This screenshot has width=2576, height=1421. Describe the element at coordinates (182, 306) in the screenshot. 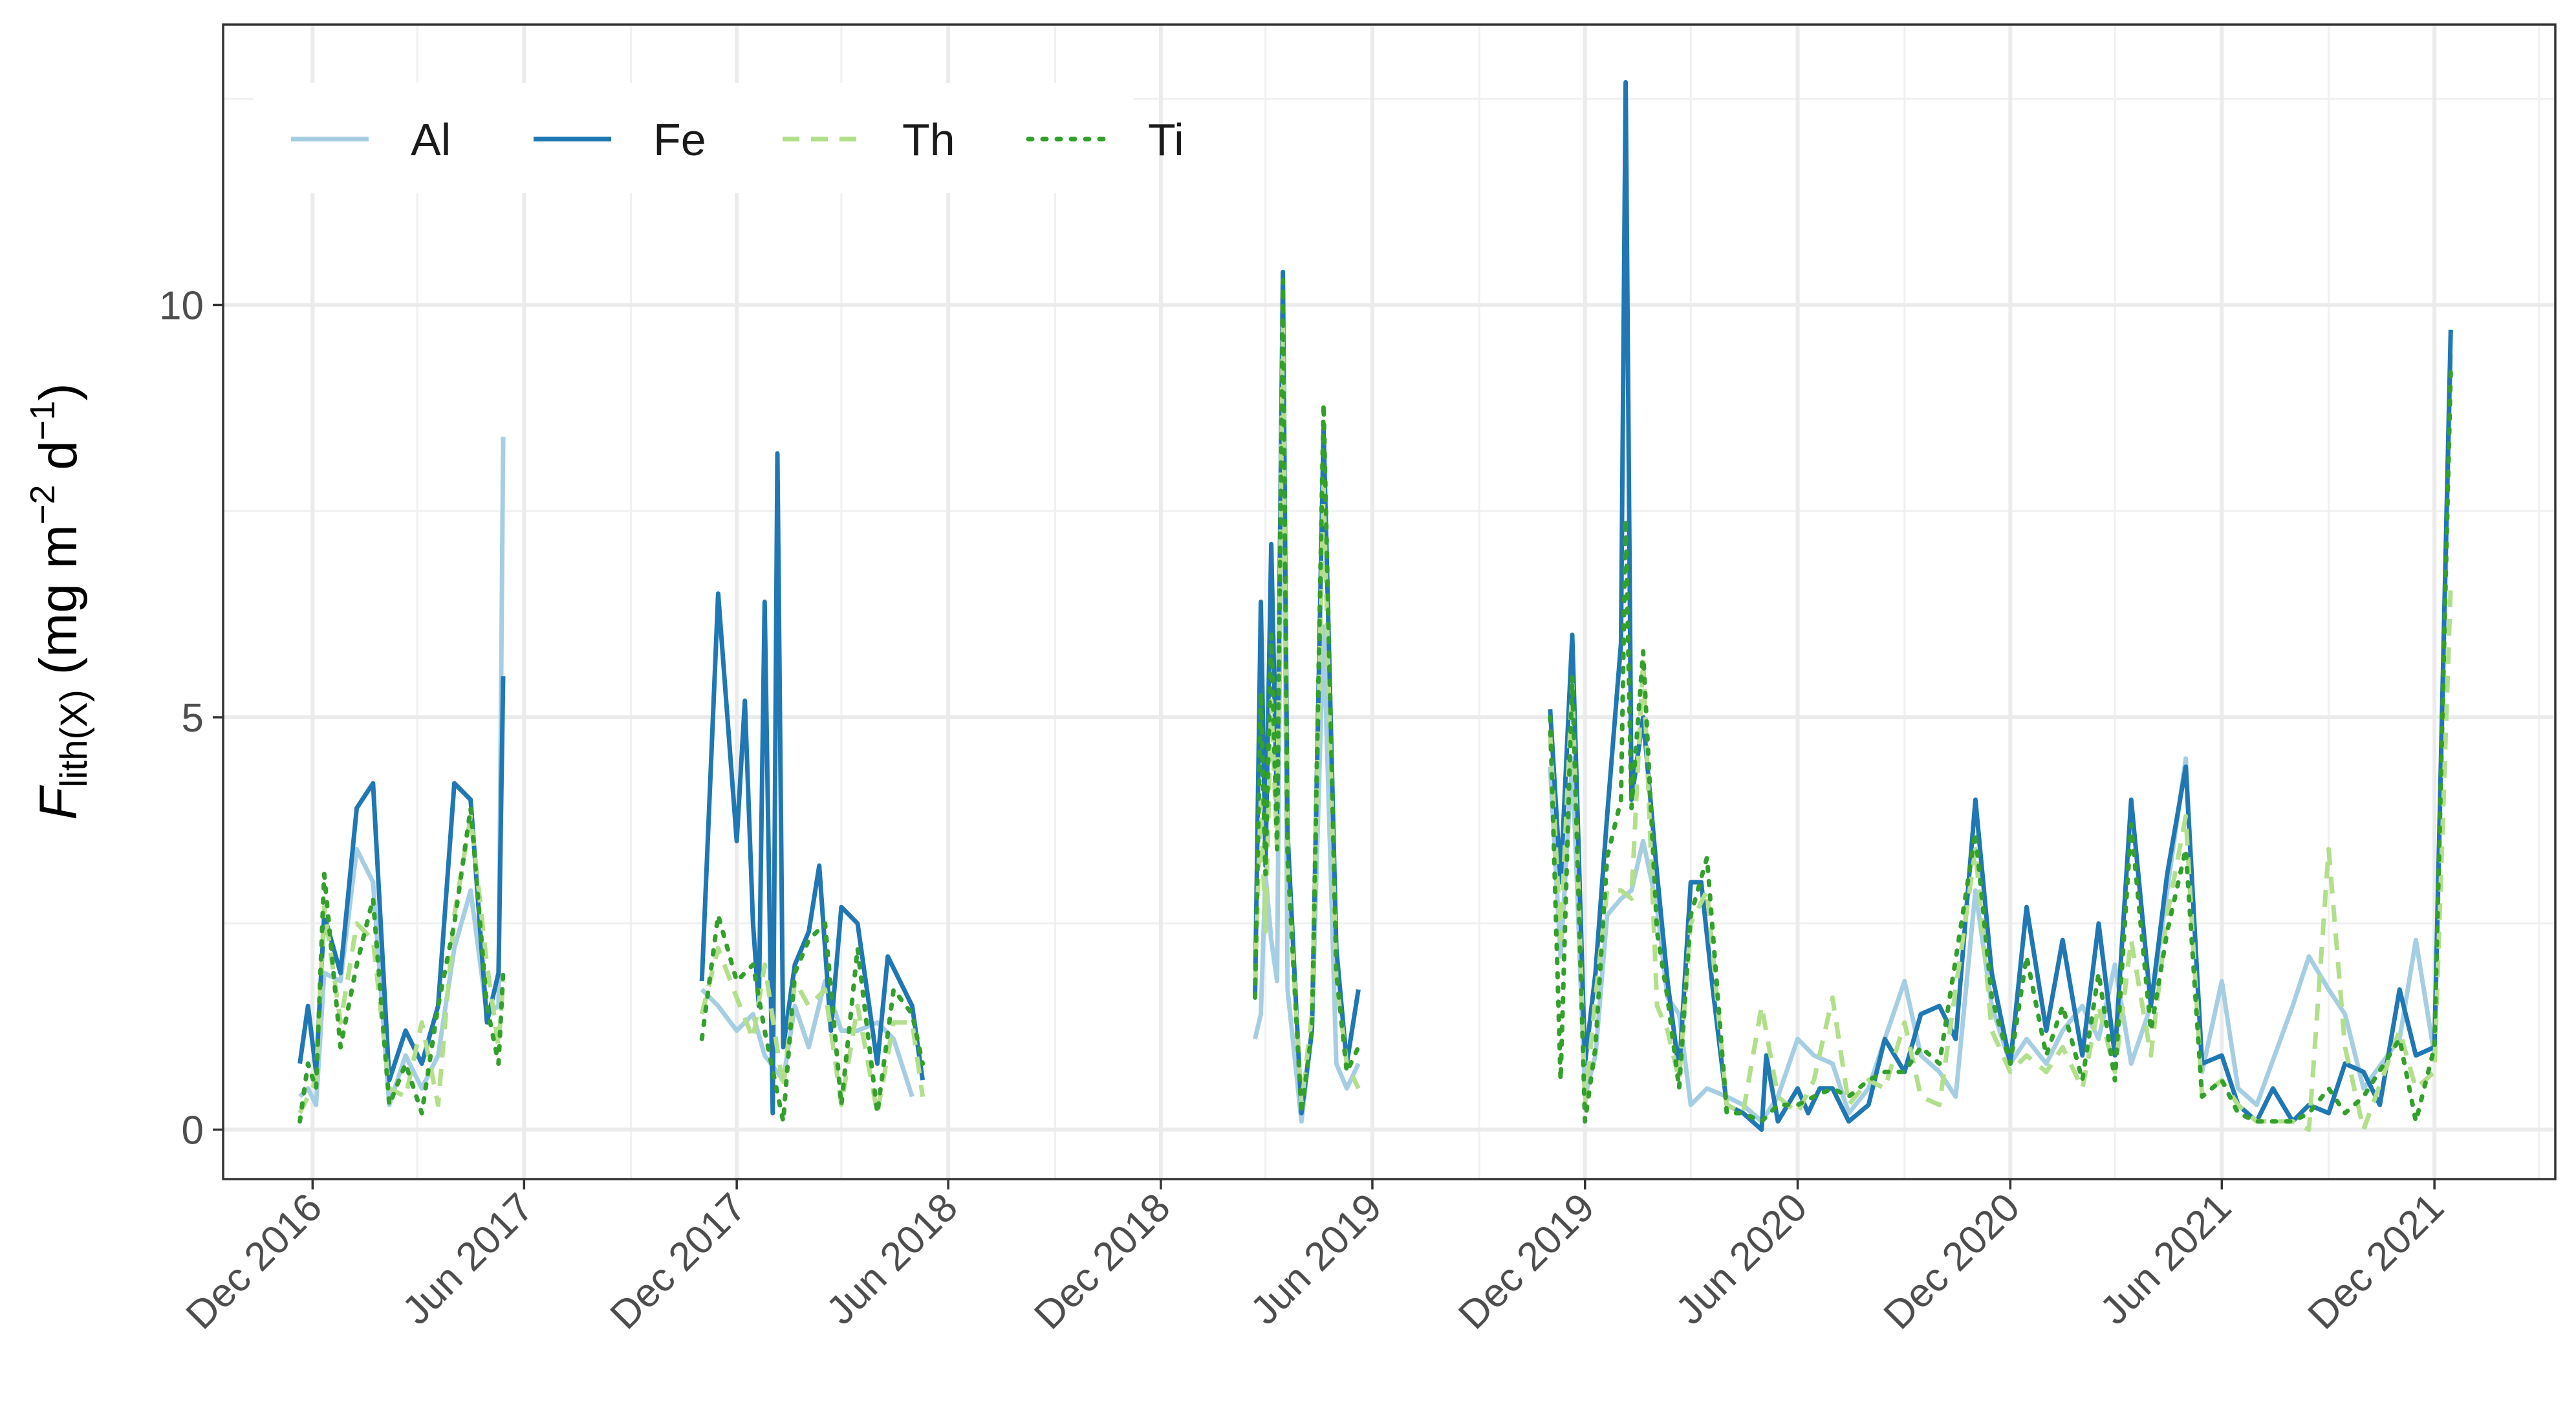

I see `y-tick-label: 10` at that location.